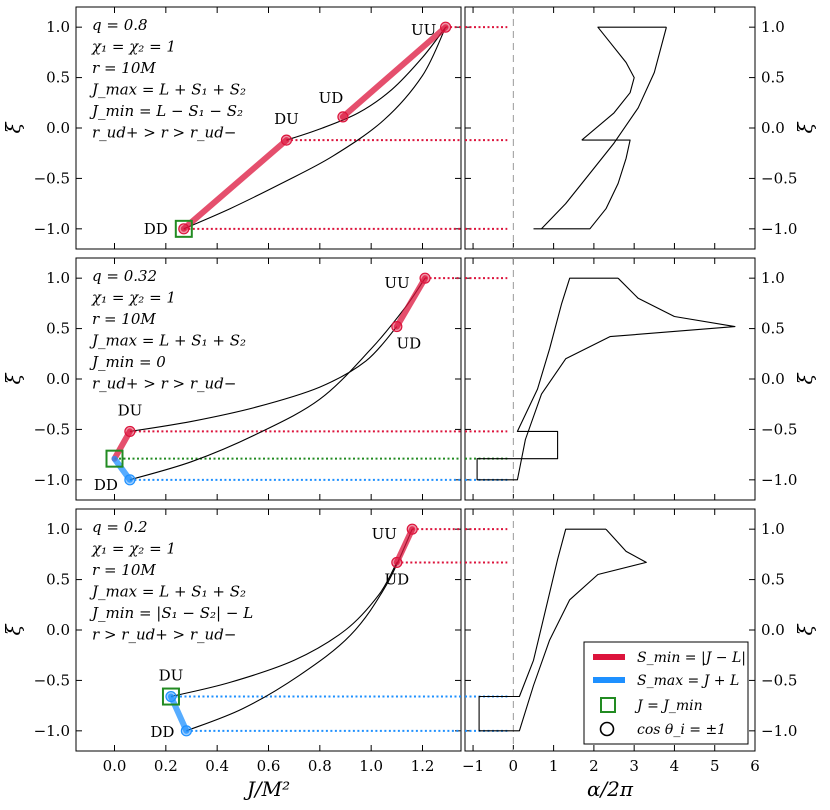 This screenshot has width=830, height=810. I want to click on x-axis-label-left: J/M², so click(266, 789).